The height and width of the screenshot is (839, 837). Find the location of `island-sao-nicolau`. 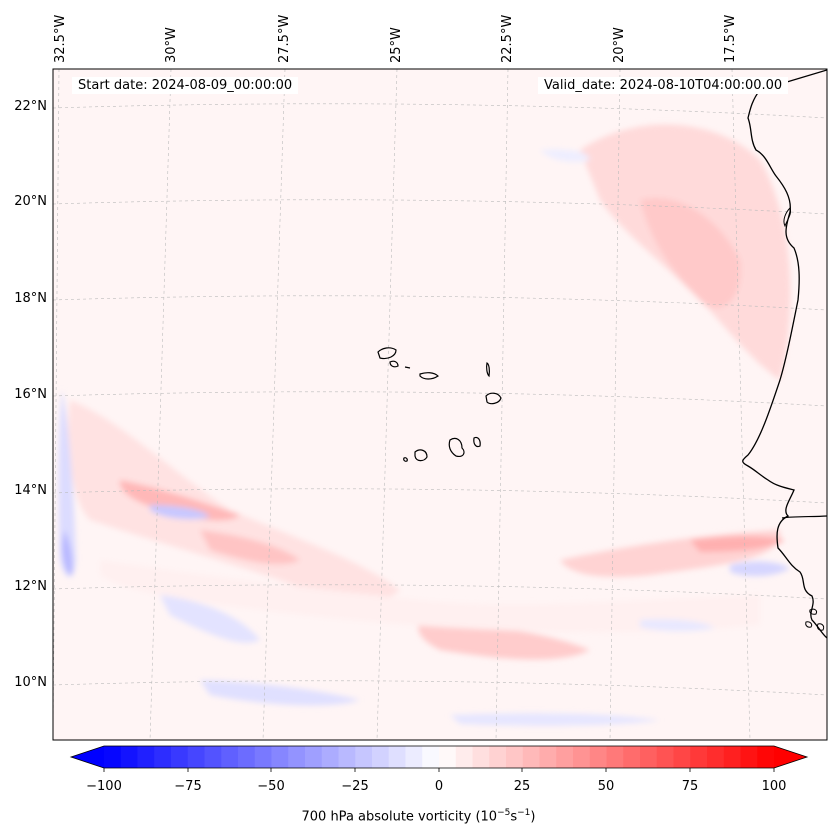

island-sao-nicolau is located at coordinates (429, 376).